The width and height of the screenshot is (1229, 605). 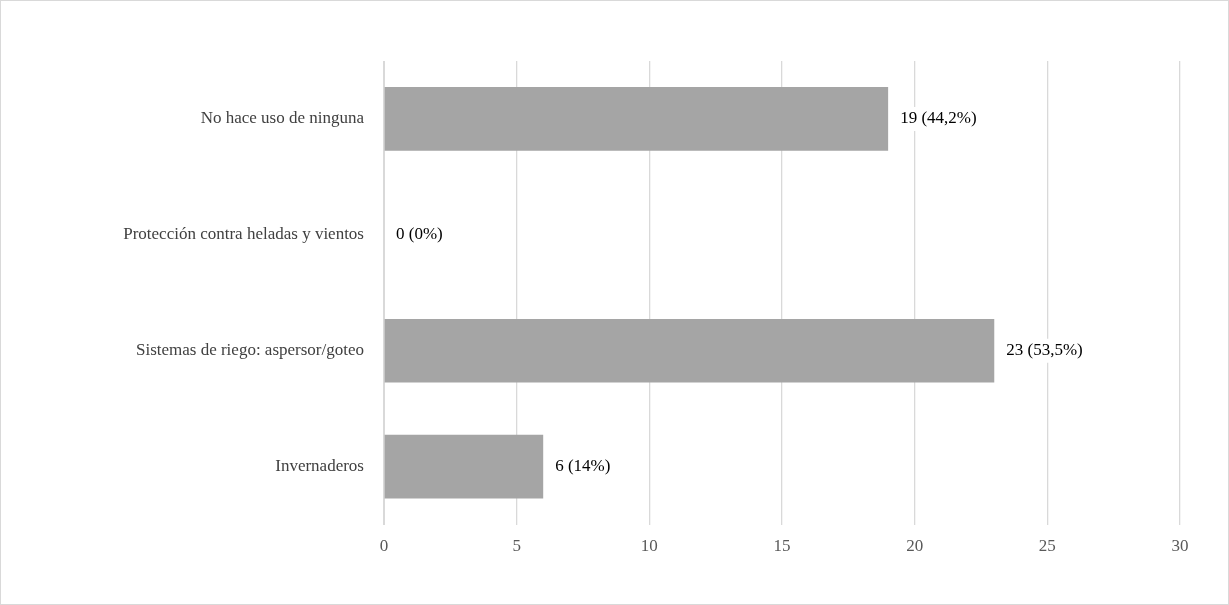 I want to click on y-tick-label: No hace uso de ninguna, so click(x=282, y=118).